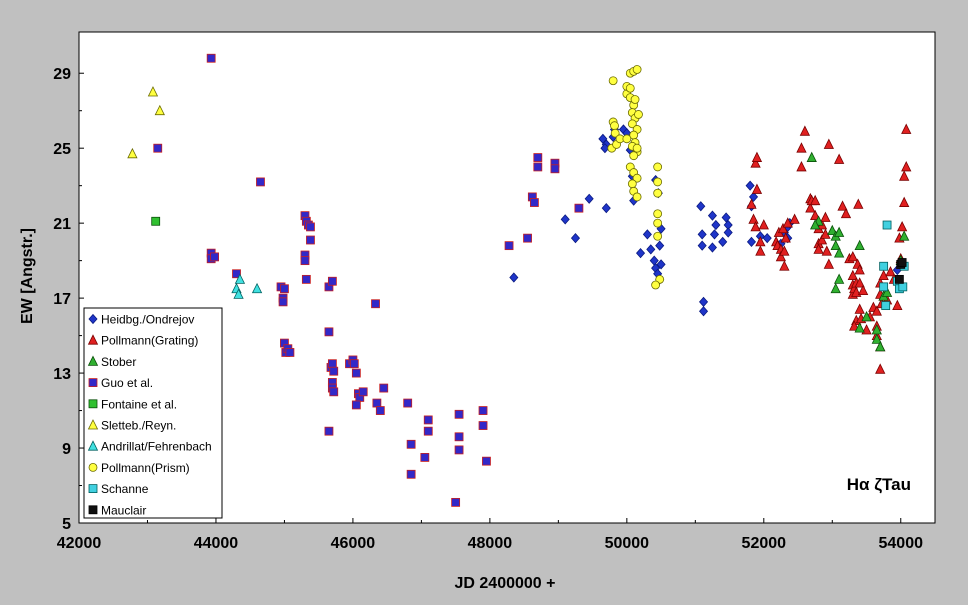 Image resolution: width=968 pixels, height=605 pixels. What do you see at coordinates (764, 543) in the screenshot?
I see `x-tick-label: 52000` at bounding box center [764, 543].